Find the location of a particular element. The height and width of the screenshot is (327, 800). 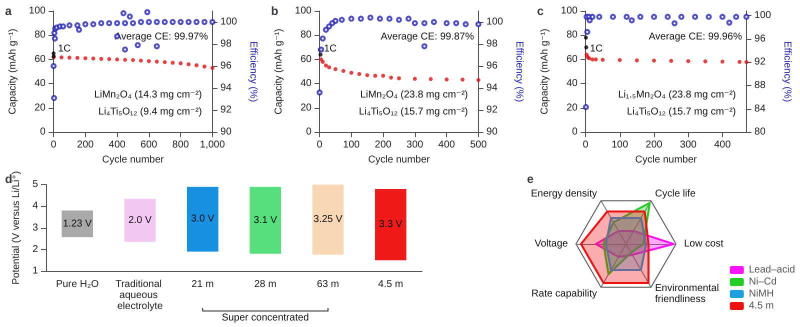

y2-tick-label: 84 is located at coordinates (760, 108).